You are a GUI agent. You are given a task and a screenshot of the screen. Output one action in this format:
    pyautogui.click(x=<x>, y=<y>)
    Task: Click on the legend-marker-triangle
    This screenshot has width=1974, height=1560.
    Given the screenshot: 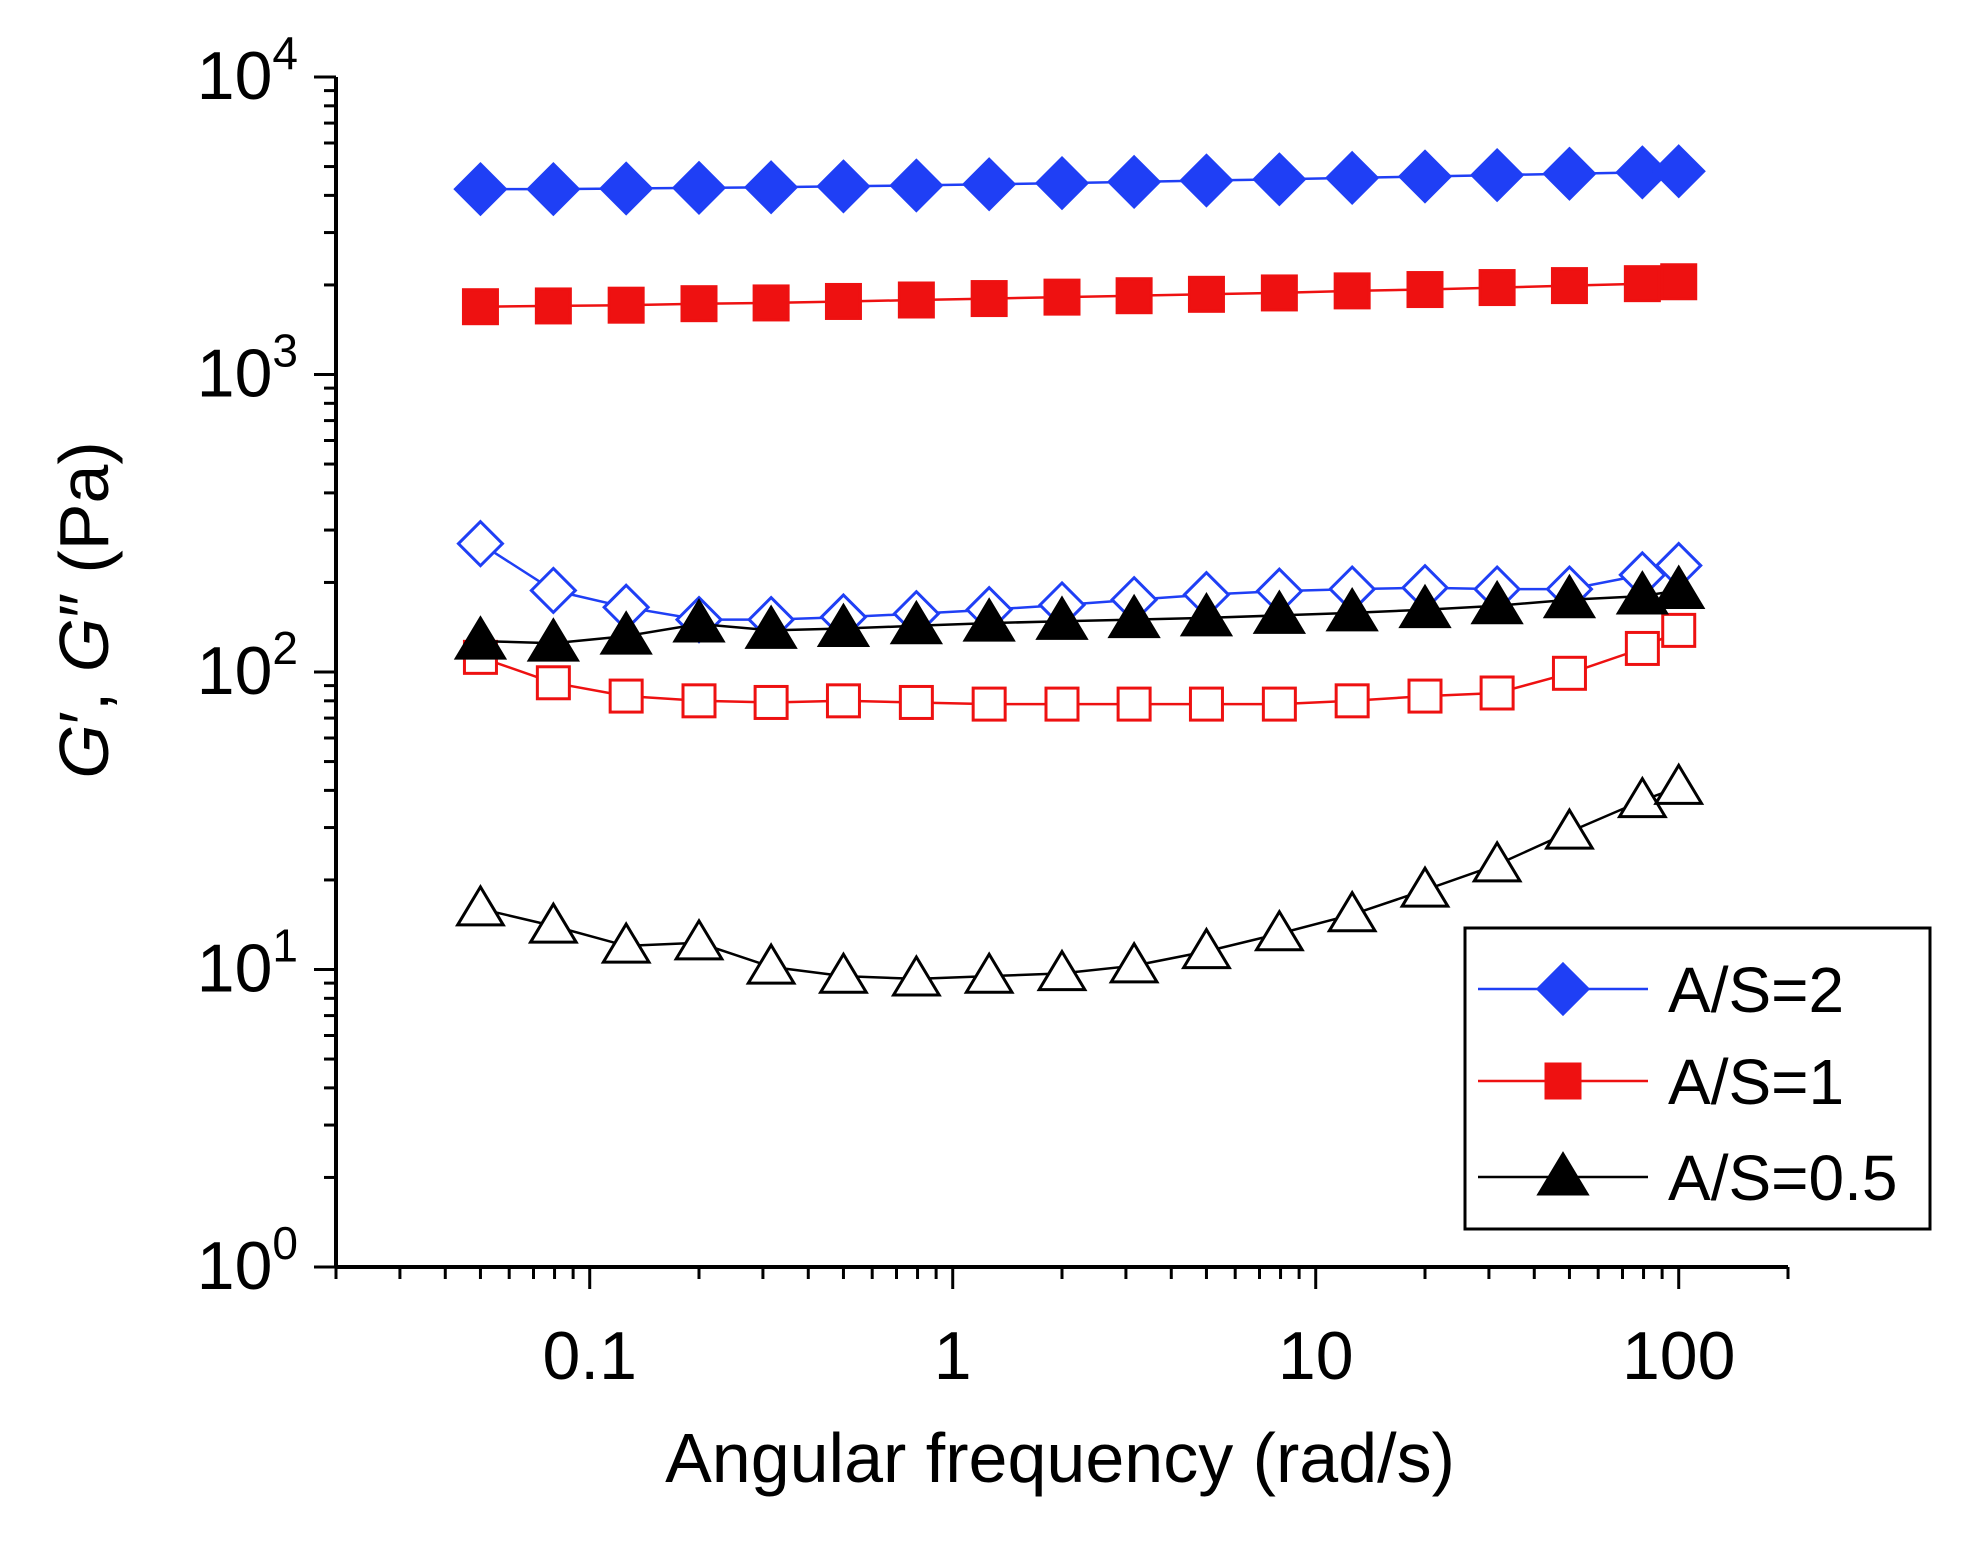 What is the action you would take?
    pyautogui.click(x=1563, y=1173)
    